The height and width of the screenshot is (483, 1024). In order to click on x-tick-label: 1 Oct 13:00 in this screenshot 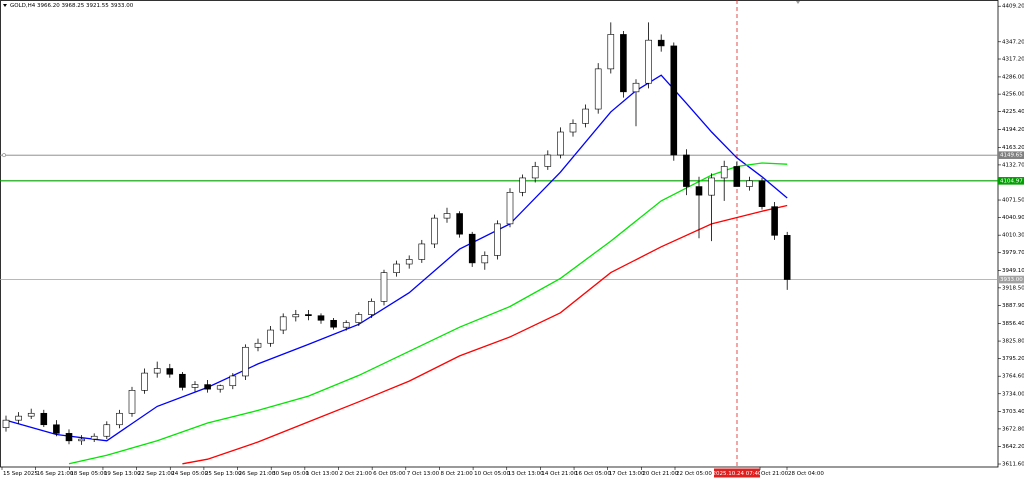, I will do `click(322, 474)`.